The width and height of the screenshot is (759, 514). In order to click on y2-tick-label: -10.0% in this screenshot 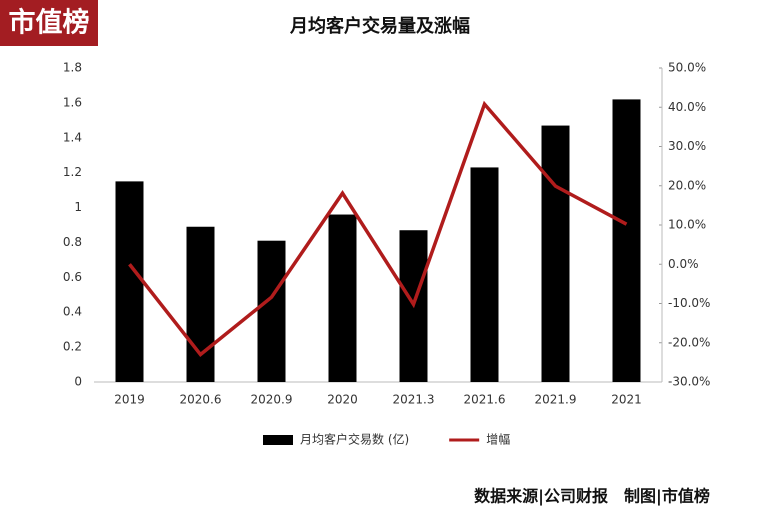, I will do `click(689, 303)`.